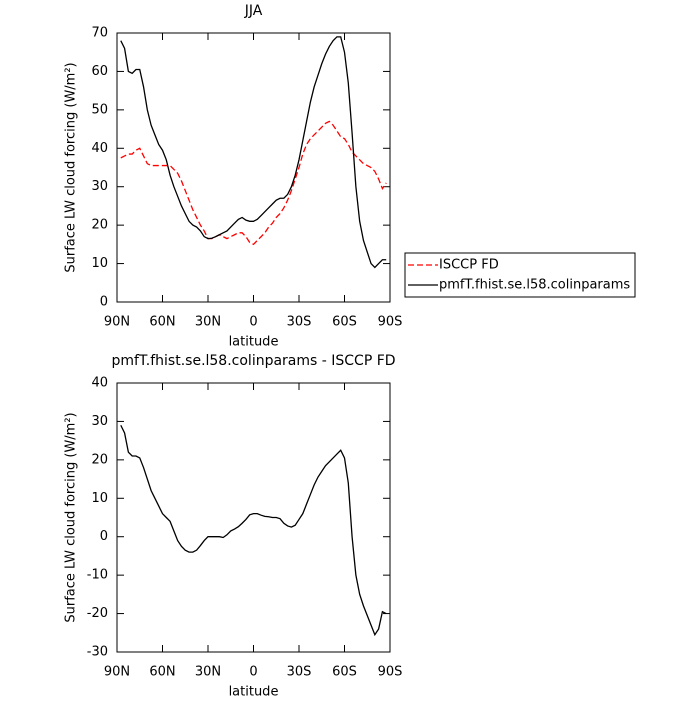 The width and height of the screenshot is (700, 704). What do you see at coordinates (469, 265) in the screenshot?
I see `legend-label: ISCCP FD` at bounding box center [469, 265].